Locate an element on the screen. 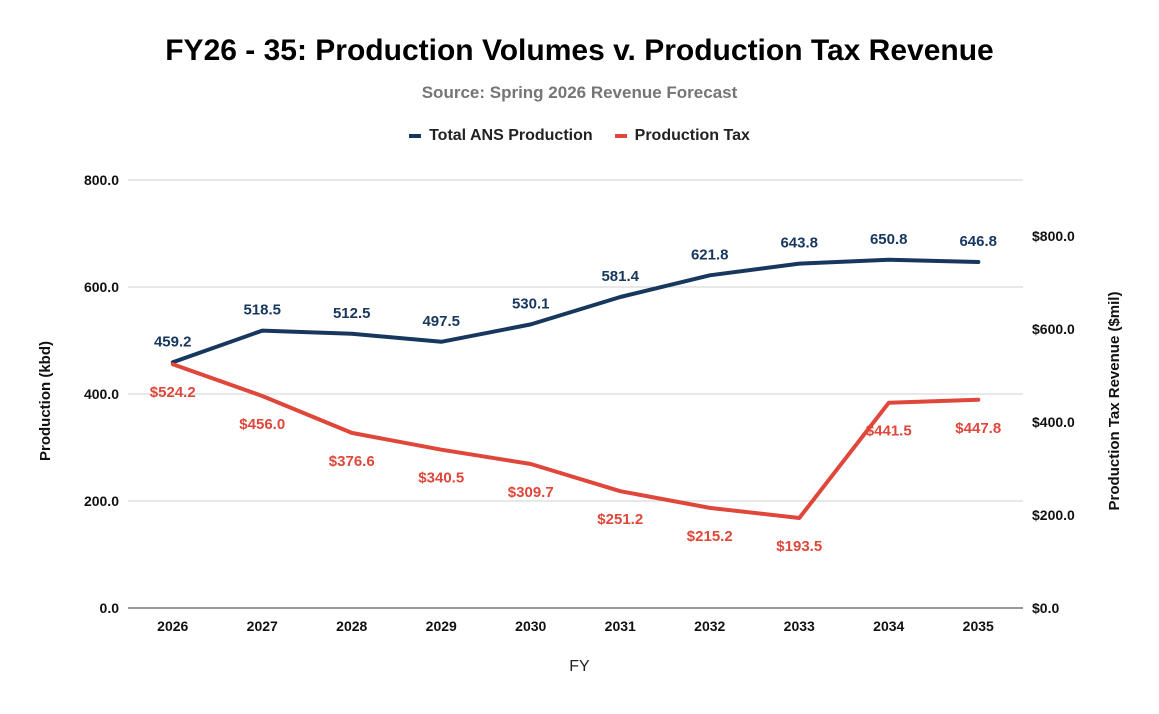  data-label-tax: $309.7 is located at coordinates (531, 492).